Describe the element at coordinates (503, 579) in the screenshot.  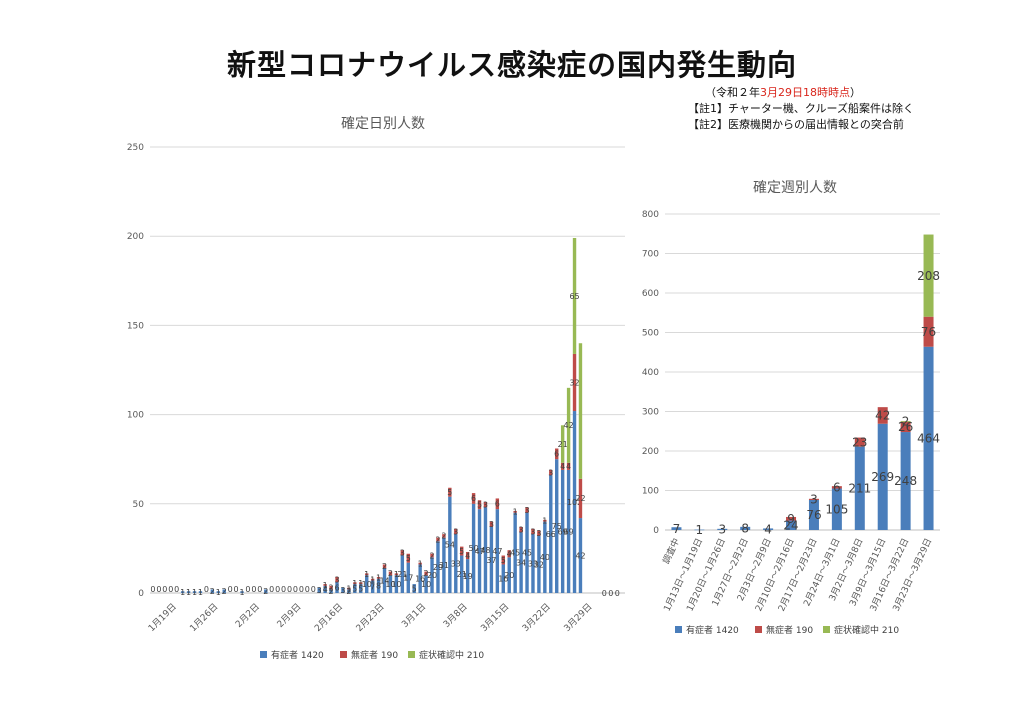
I see `data-label: 16` at that location.